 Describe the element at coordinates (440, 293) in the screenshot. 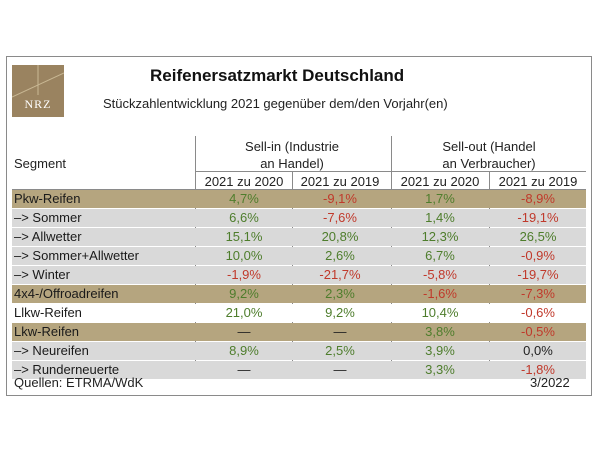

I see `value-cell: -1,6%` at that location.